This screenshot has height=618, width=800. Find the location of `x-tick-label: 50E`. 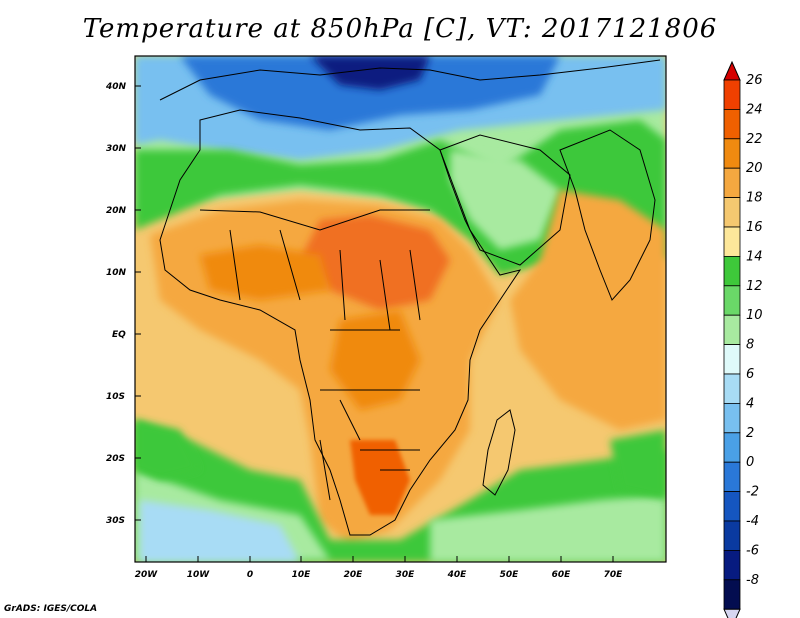

x-tick-label: 50E is located at coordinates (510, 575).